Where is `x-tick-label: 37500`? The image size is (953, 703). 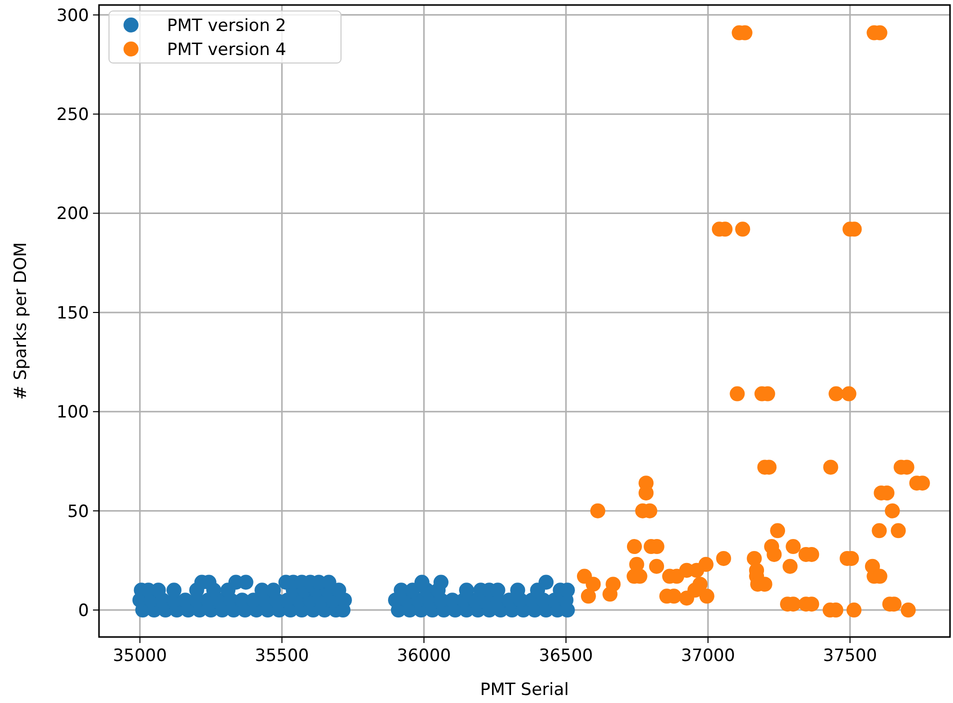
x-tick-label: 37500 is located at coordinates (850, 656).